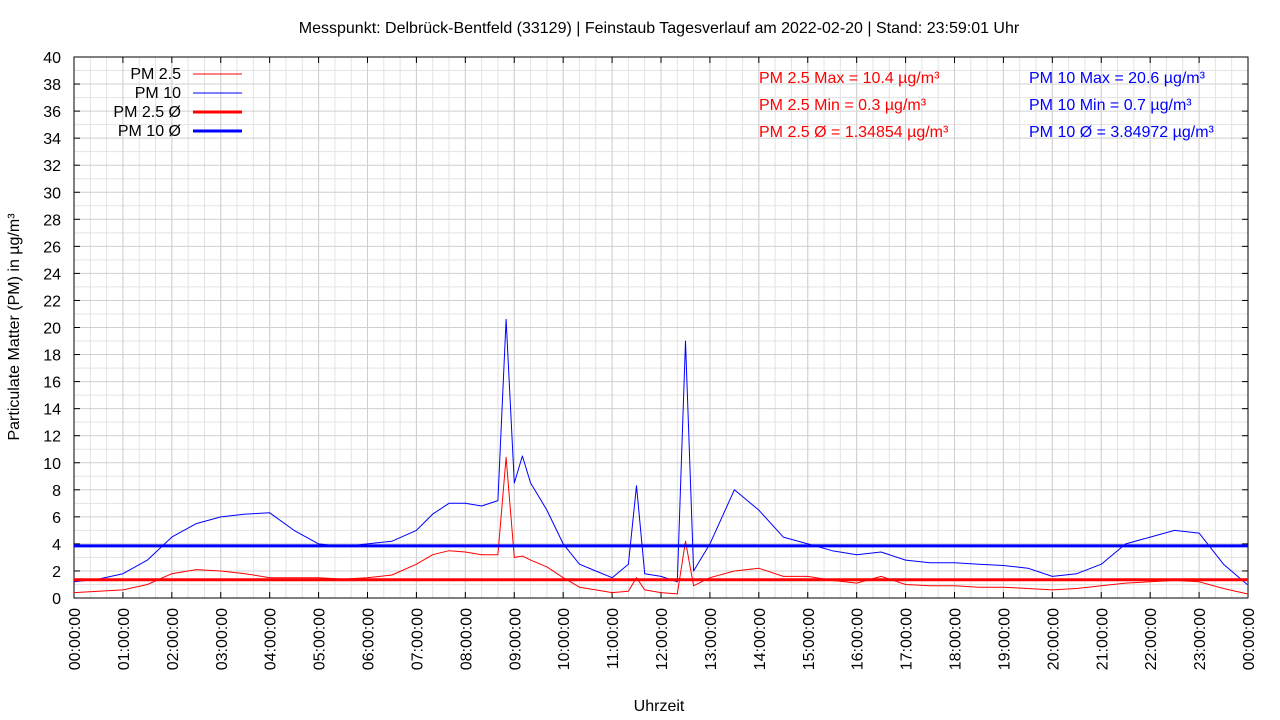  Describe the element at coordinates (809, 639) in the screenshot. I see `x-tick-label: 15:00:00` at that location.